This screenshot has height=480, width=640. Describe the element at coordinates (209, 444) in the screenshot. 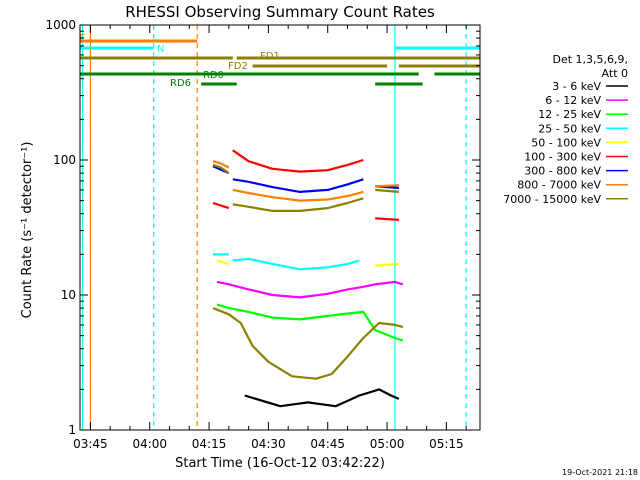

I see `x-tick-label: 04:15` at that location.